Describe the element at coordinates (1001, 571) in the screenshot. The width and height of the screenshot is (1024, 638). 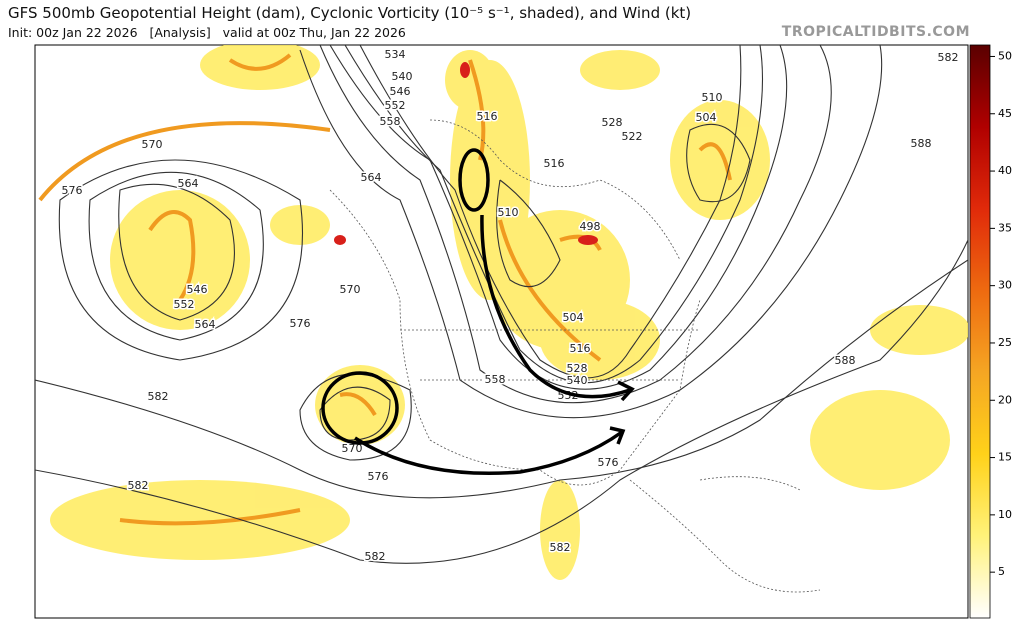
I see `colorbar-tick-label: 5` at that location.